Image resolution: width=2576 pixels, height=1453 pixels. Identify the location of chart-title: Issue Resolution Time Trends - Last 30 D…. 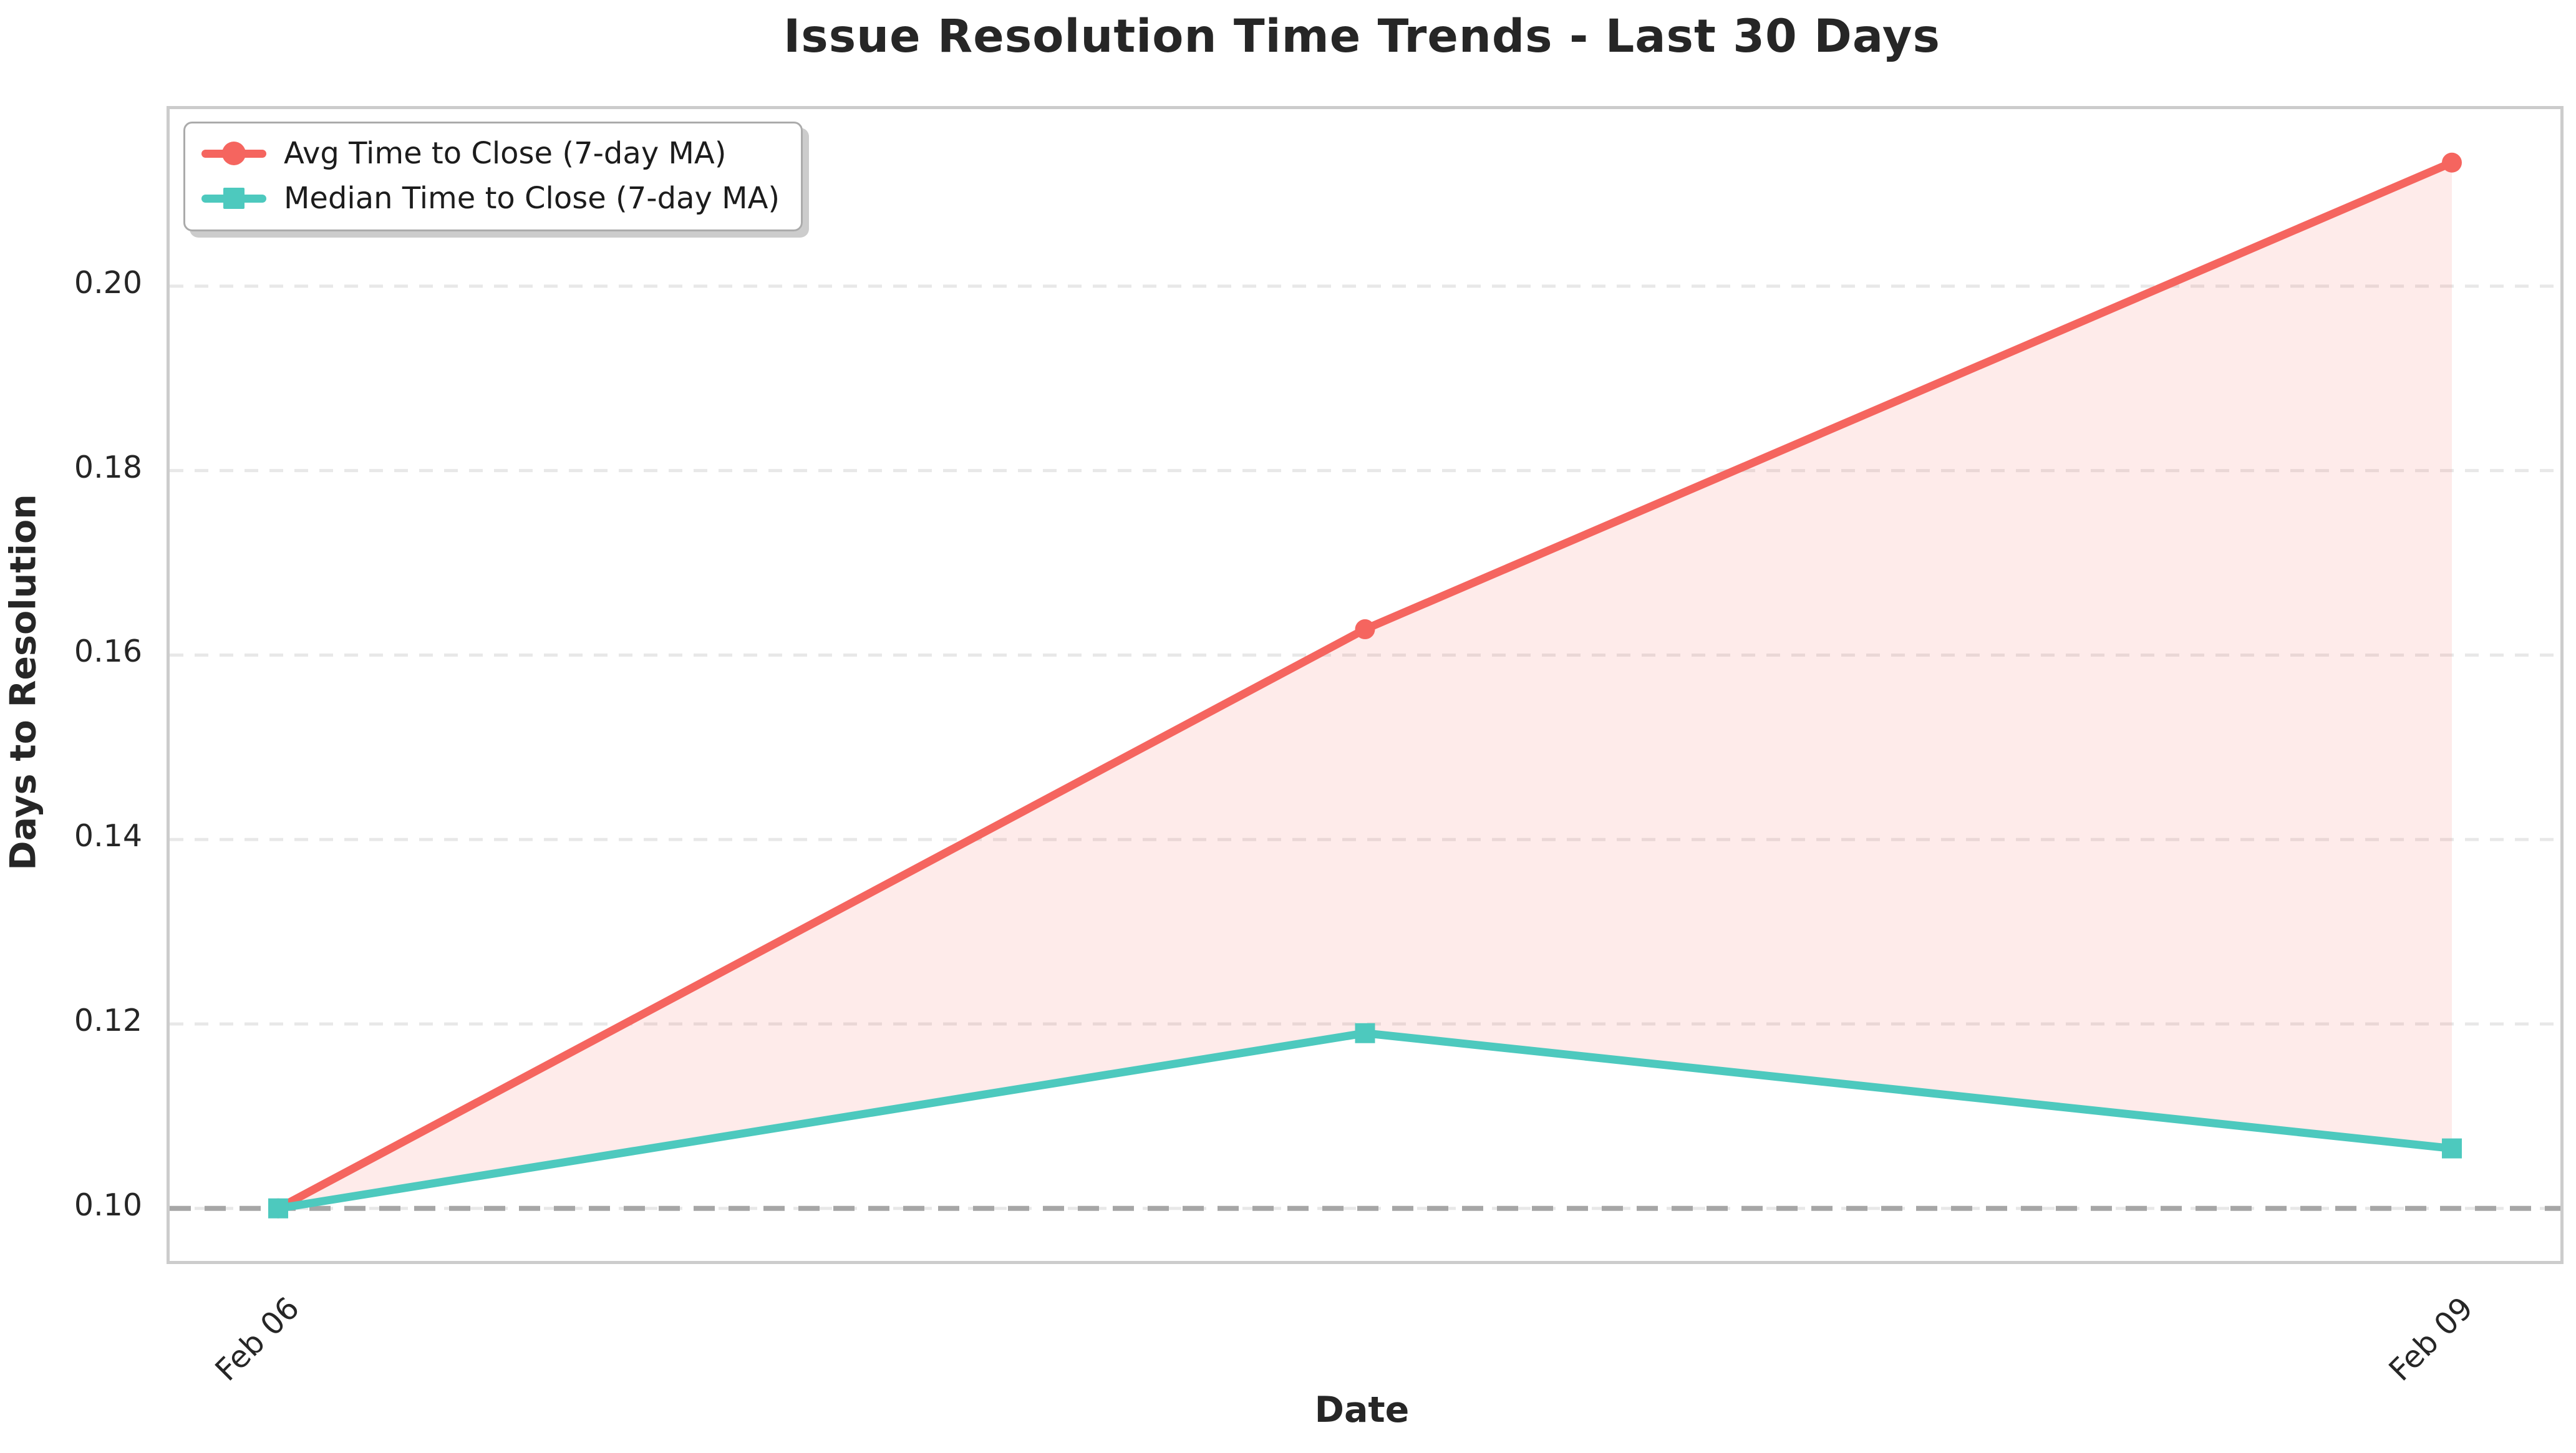
(1362, 36).